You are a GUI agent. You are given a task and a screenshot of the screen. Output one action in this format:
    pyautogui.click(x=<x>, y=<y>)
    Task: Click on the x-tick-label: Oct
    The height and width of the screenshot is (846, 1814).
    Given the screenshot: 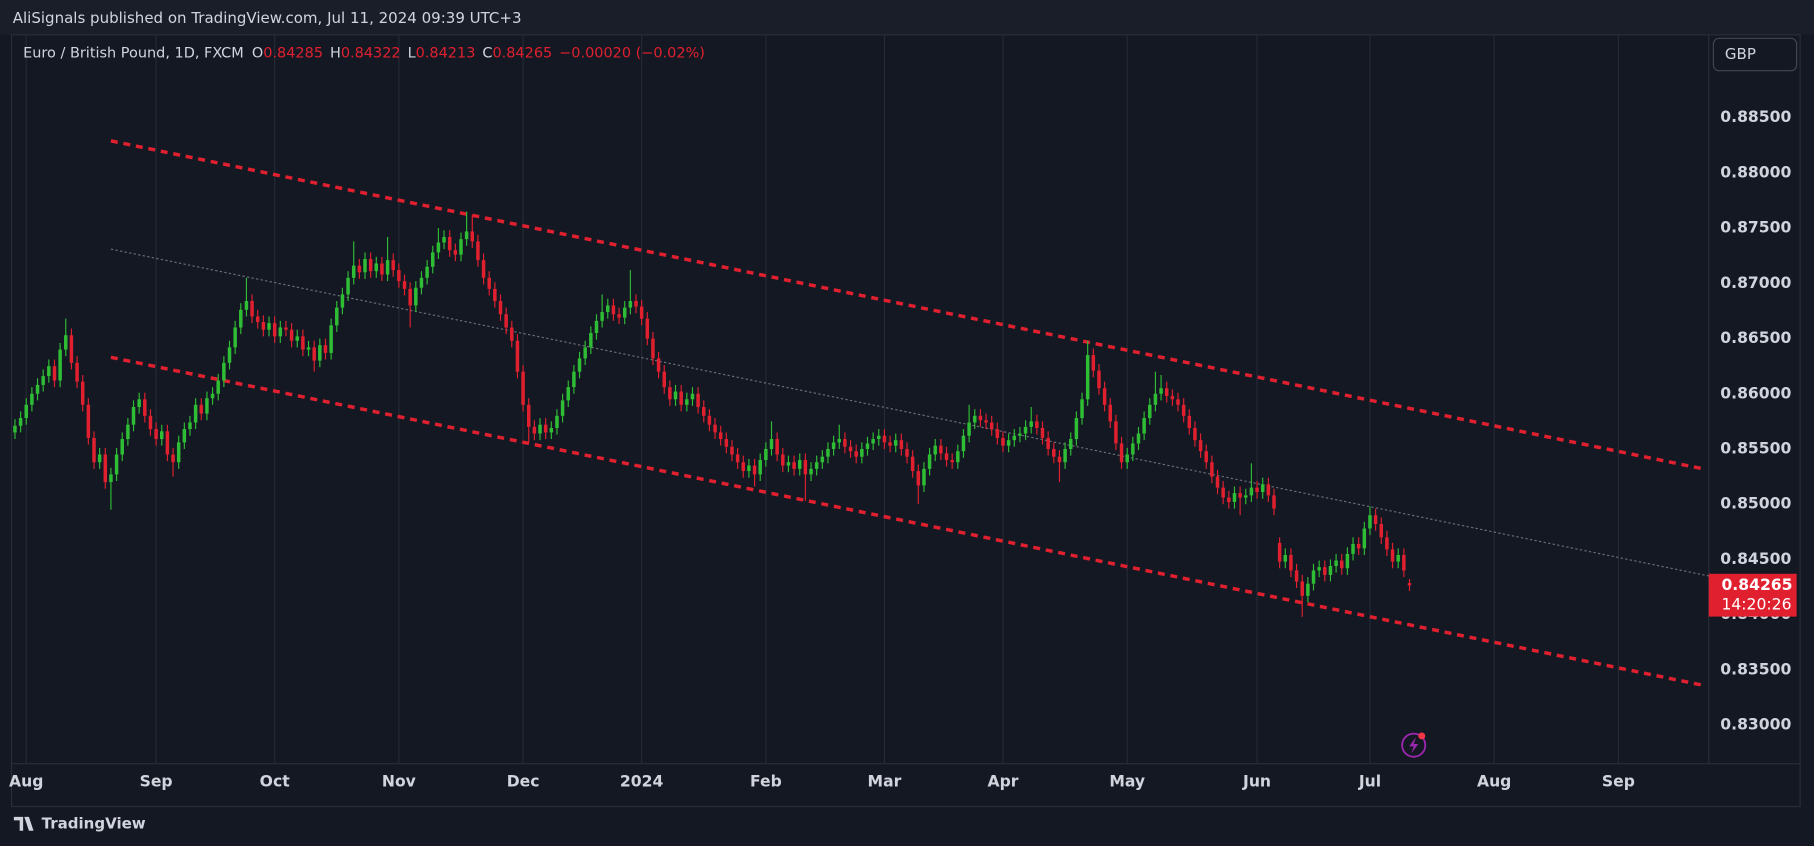 What is the action you would take?
    pyautogui.click(x=275, y=782)
    